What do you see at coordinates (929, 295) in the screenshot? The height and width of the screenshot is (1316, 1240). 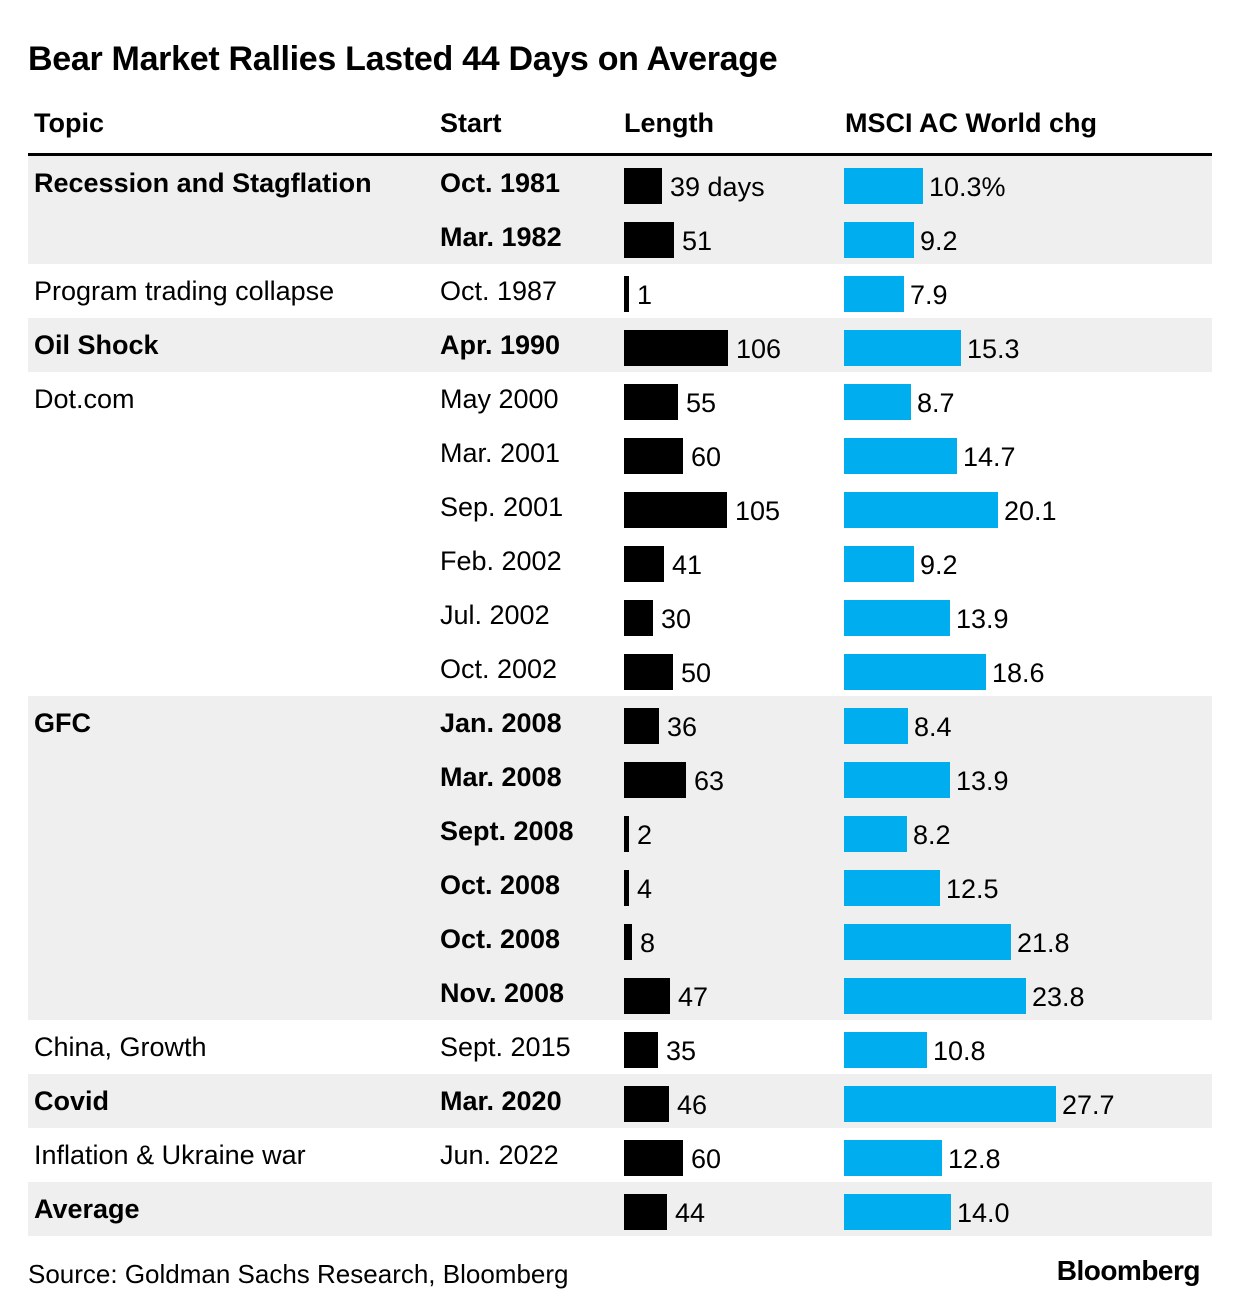 I see `msci-label: 7.9` at bounding box center [929, 295].